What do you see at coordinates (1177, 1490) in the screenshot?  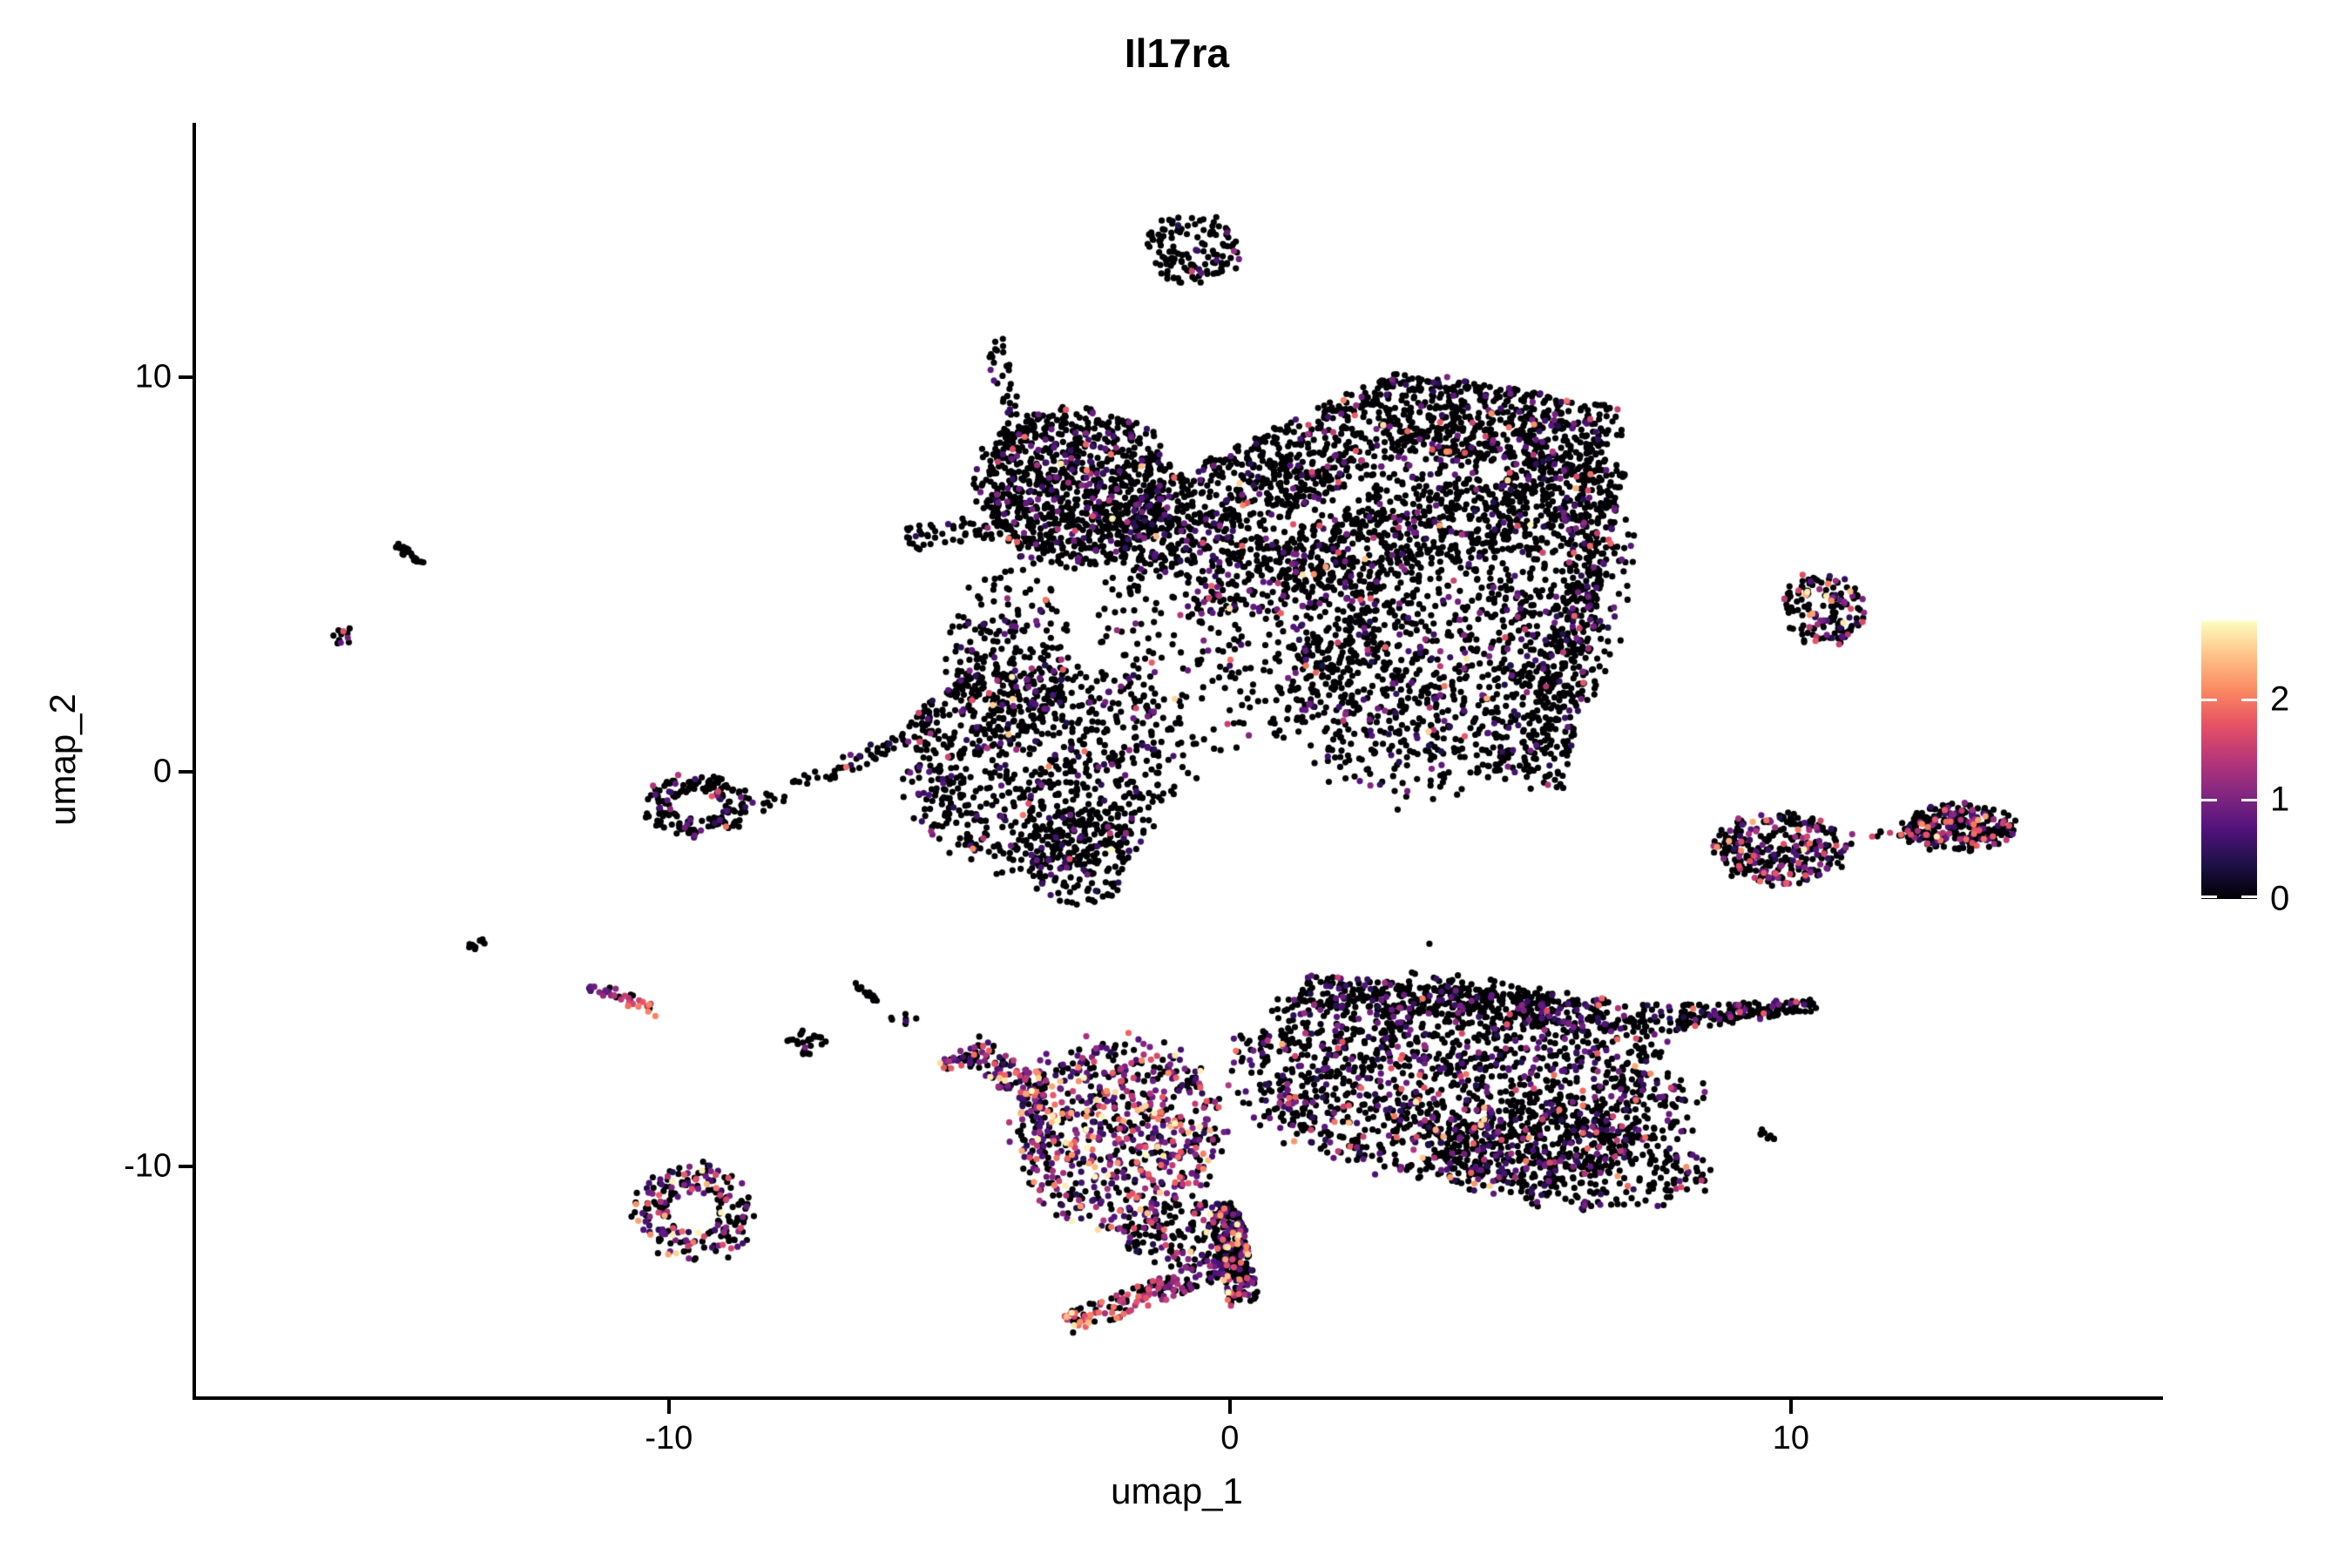 I see `x-axis-title: umap_1` at bounding box center [1177, 1490].